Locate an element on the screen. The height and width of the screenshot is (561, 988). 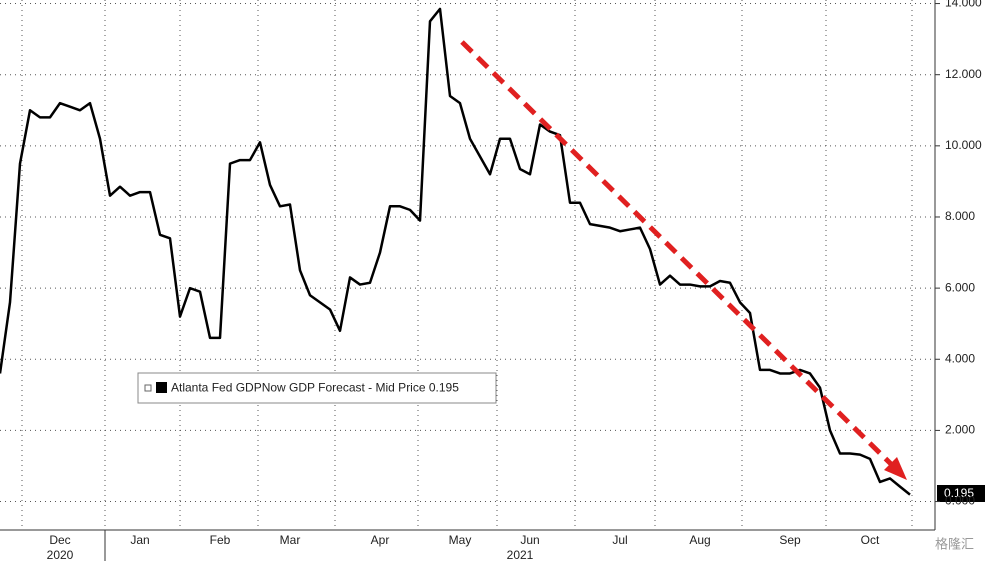
x-tick-label: Dec is located at coordinates (59, 540).